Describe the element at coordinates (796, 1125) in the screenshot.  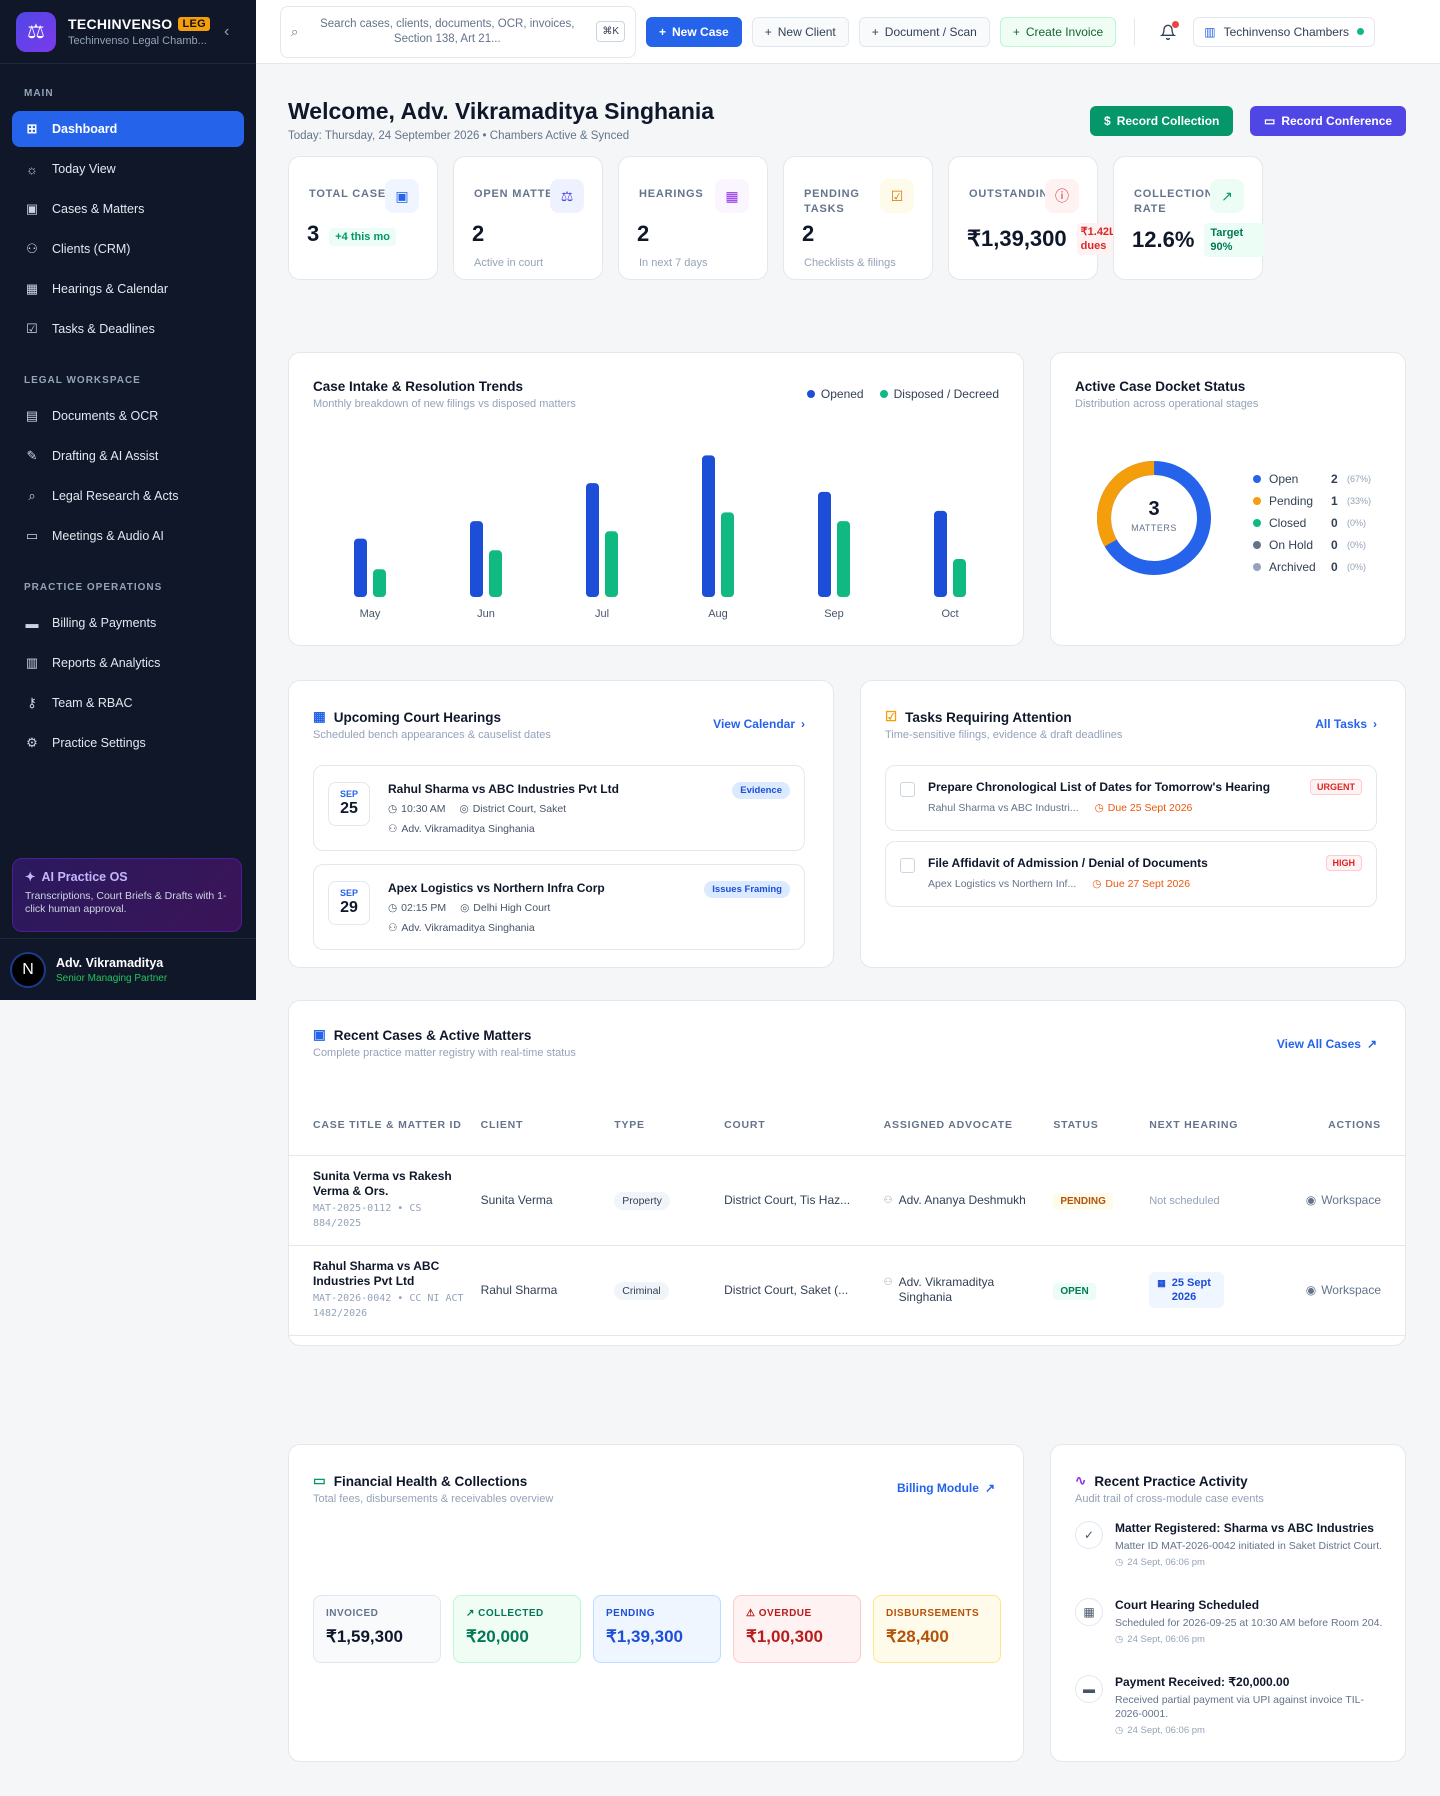
I see `column-header: COURT` at that location.